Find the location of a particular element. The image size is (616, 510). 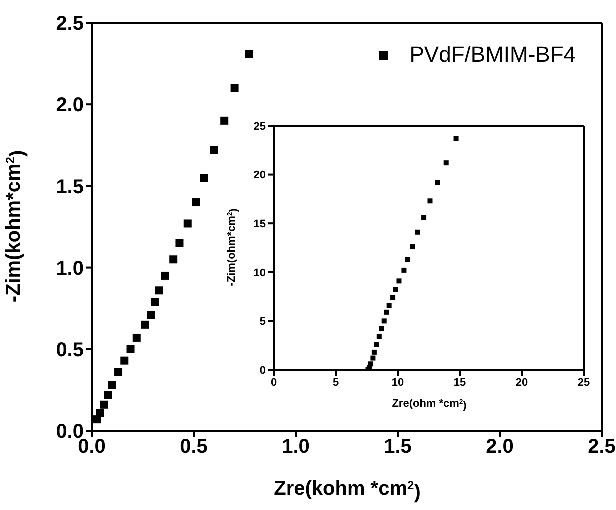

x-tick-label: 2.0 is located at coordinates (500, 447).